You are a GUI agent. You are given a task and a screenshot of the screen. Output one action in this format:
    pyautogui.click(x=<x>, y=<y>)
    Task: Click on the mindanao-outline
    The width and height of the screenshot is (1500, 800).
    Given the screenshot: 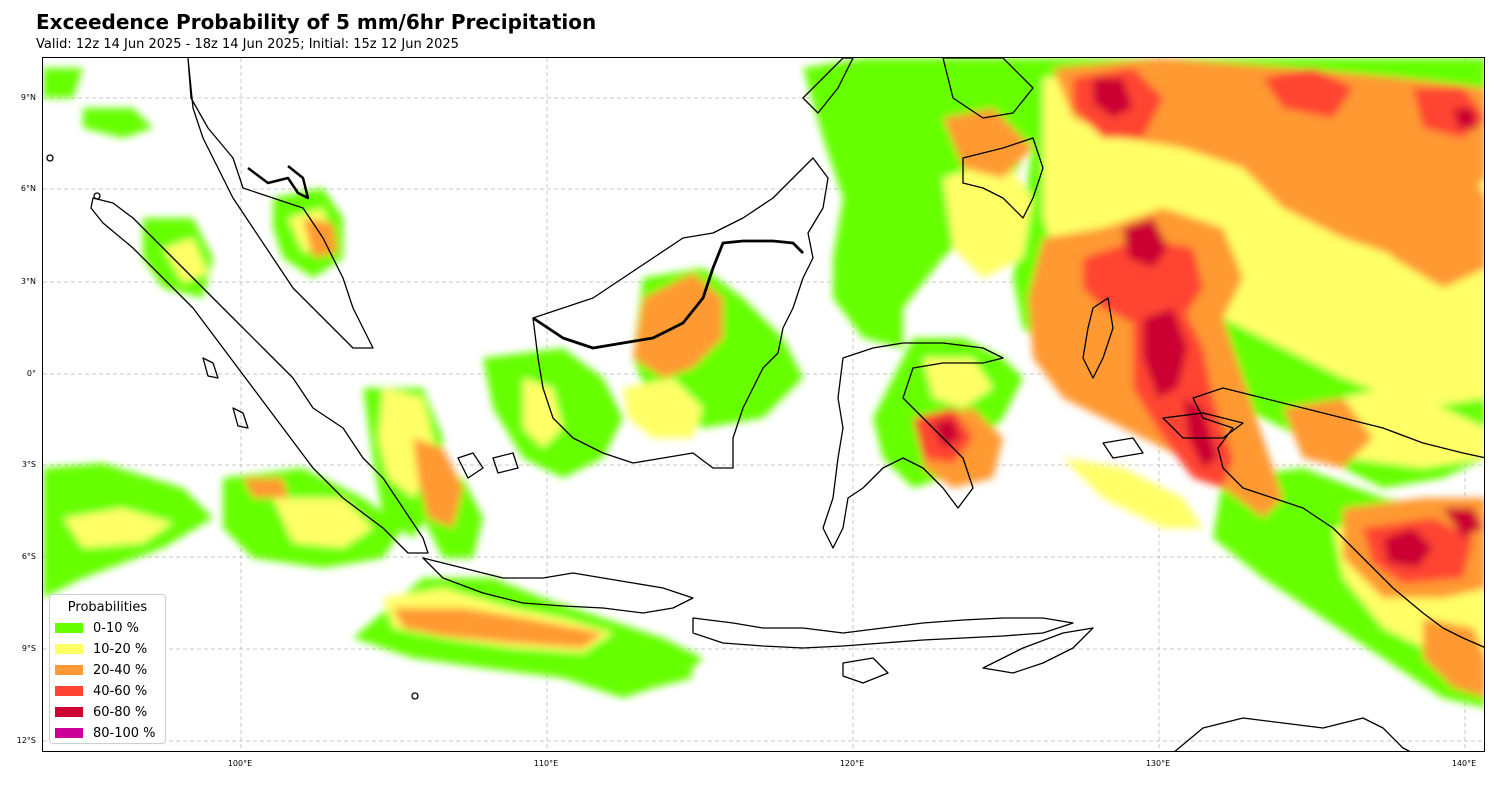 What is the action you would take?
    pyautogui.click(x=1003, y=178)
    